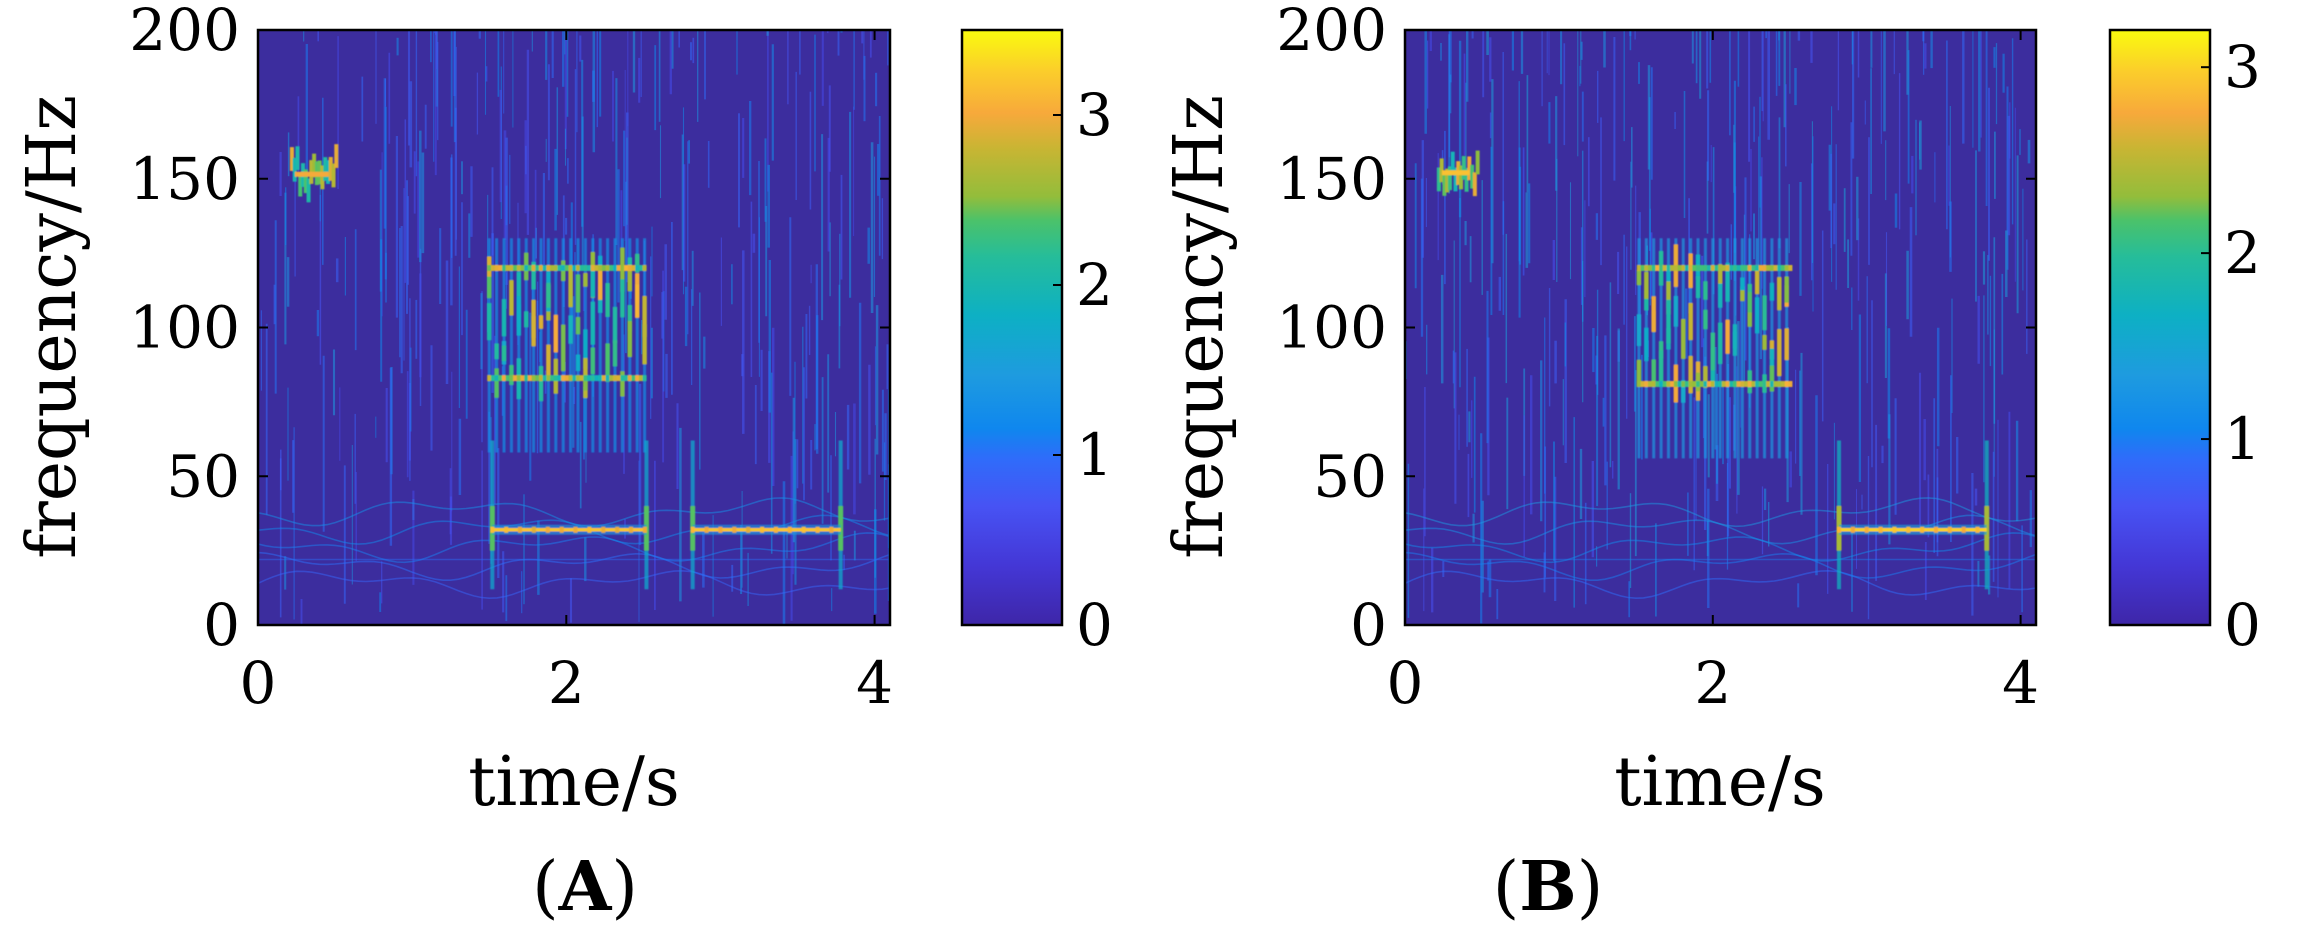 Image resolution: width=2297 pixels, height=950 pixels. What do you see at coordinates (1368, 625) in the screenshot?
I see `y-tick-label: 0` at bounding box center [1368, 625].